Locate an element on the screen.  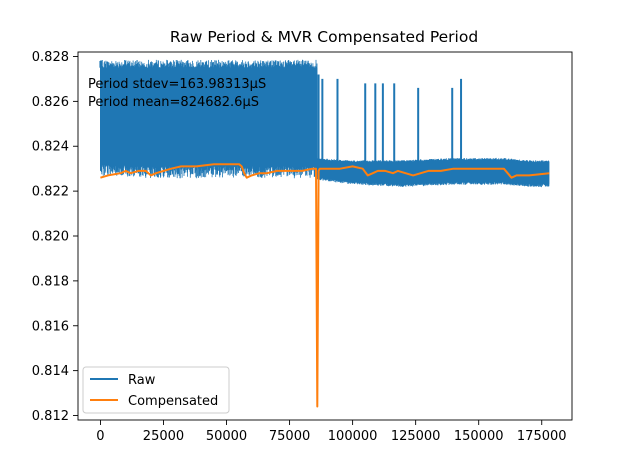
x-tick-label: 175000 is located at coordinates (542, 436).